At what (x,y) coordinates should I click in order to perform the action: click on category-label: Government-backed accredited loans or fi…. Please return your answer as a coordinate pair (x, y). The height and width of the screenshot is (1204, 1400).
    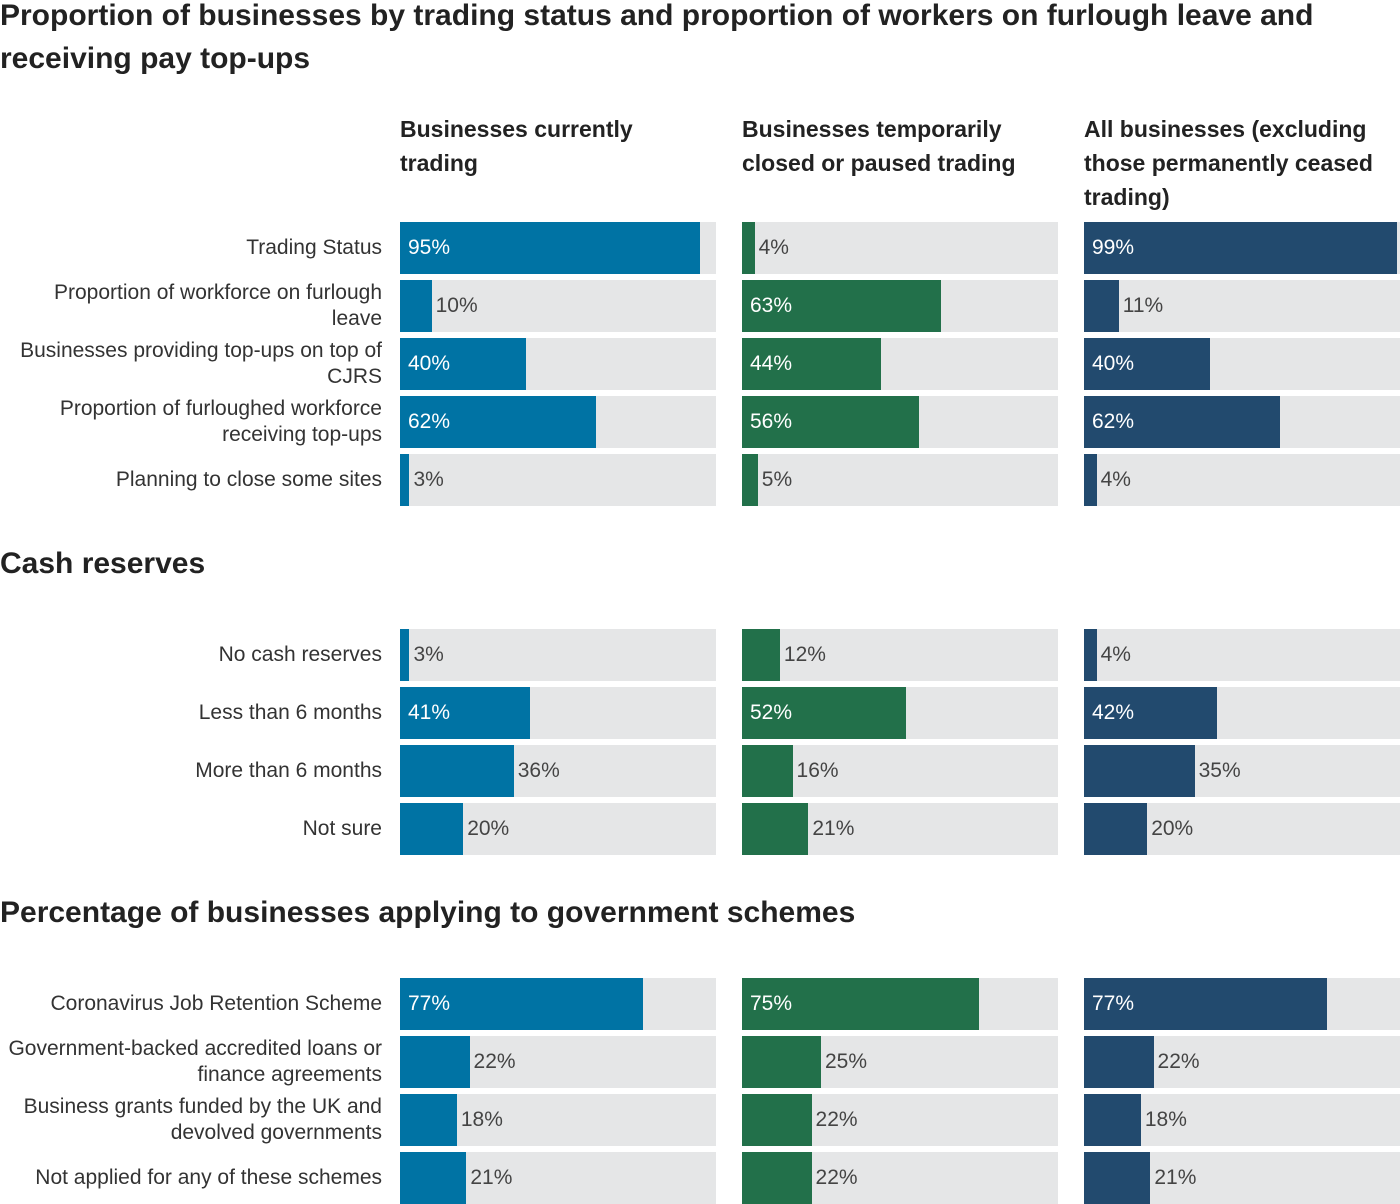
    Looking at the image, I should click on (195, 1061).